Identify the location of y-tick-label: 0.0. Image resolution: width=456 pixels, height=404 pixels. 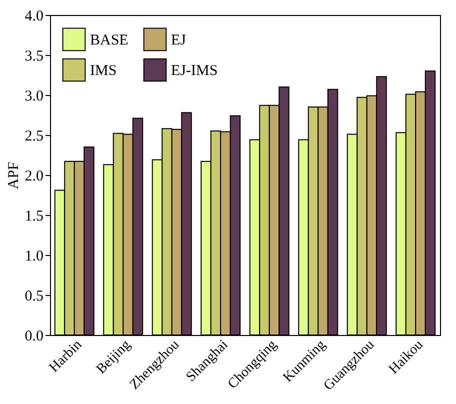
(34, 336).